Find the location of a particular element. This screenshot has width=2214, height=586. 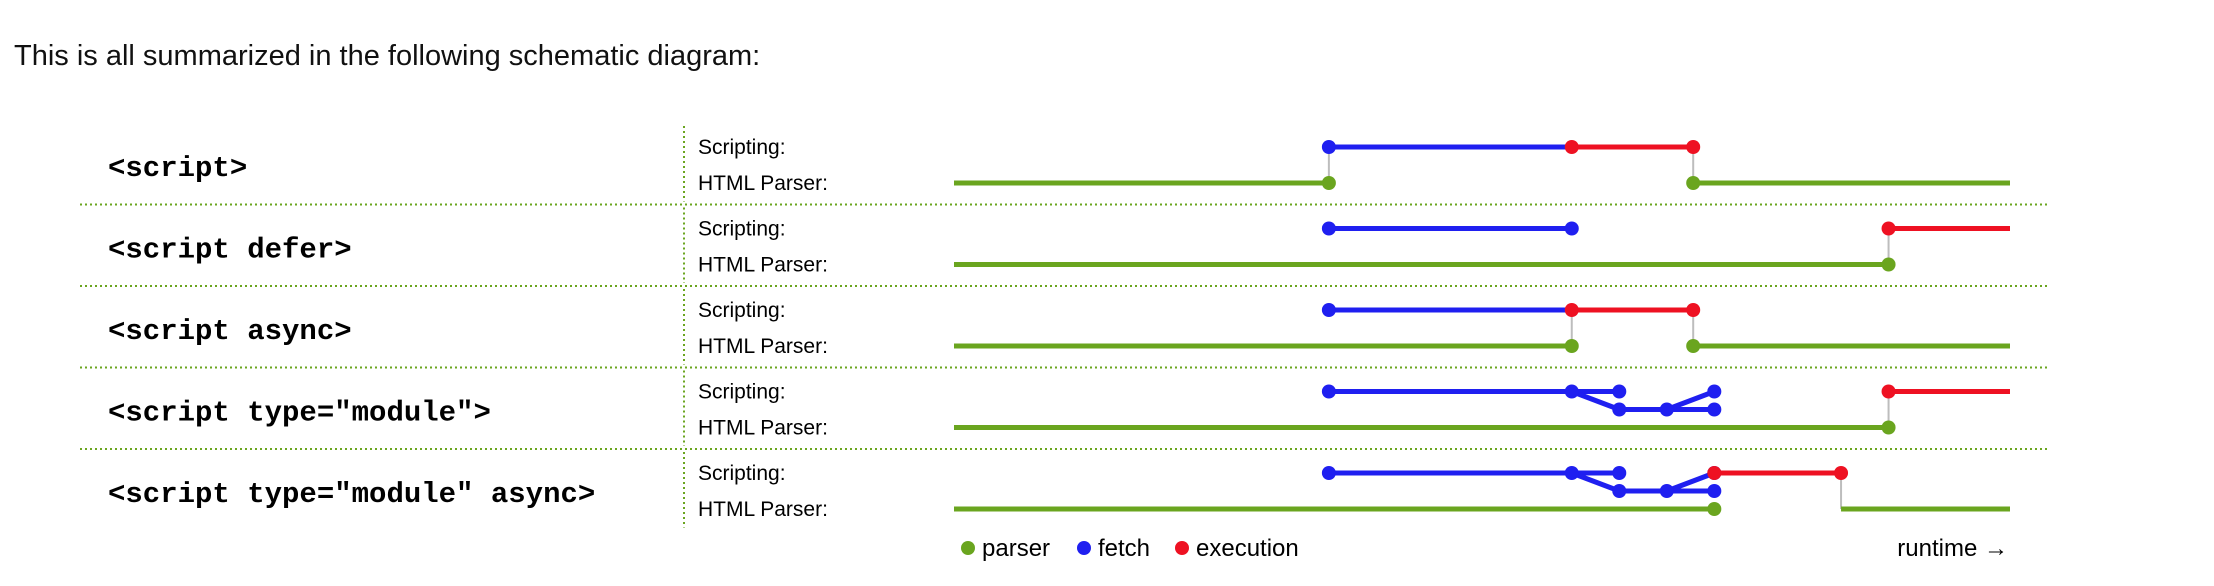

legend-parser-dot is located at coordinates (968, 548).